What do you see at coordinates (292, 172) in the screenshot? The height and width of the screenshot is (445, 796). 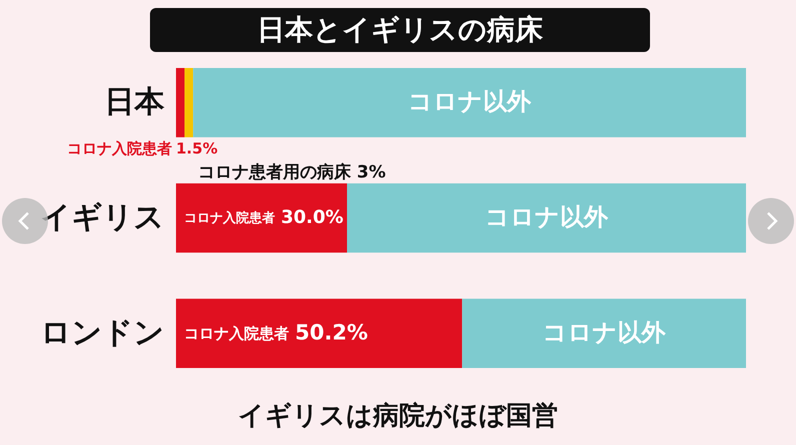 I see `annotation: コロナ患者用の病床 3%` at bounding box center [292, 172].